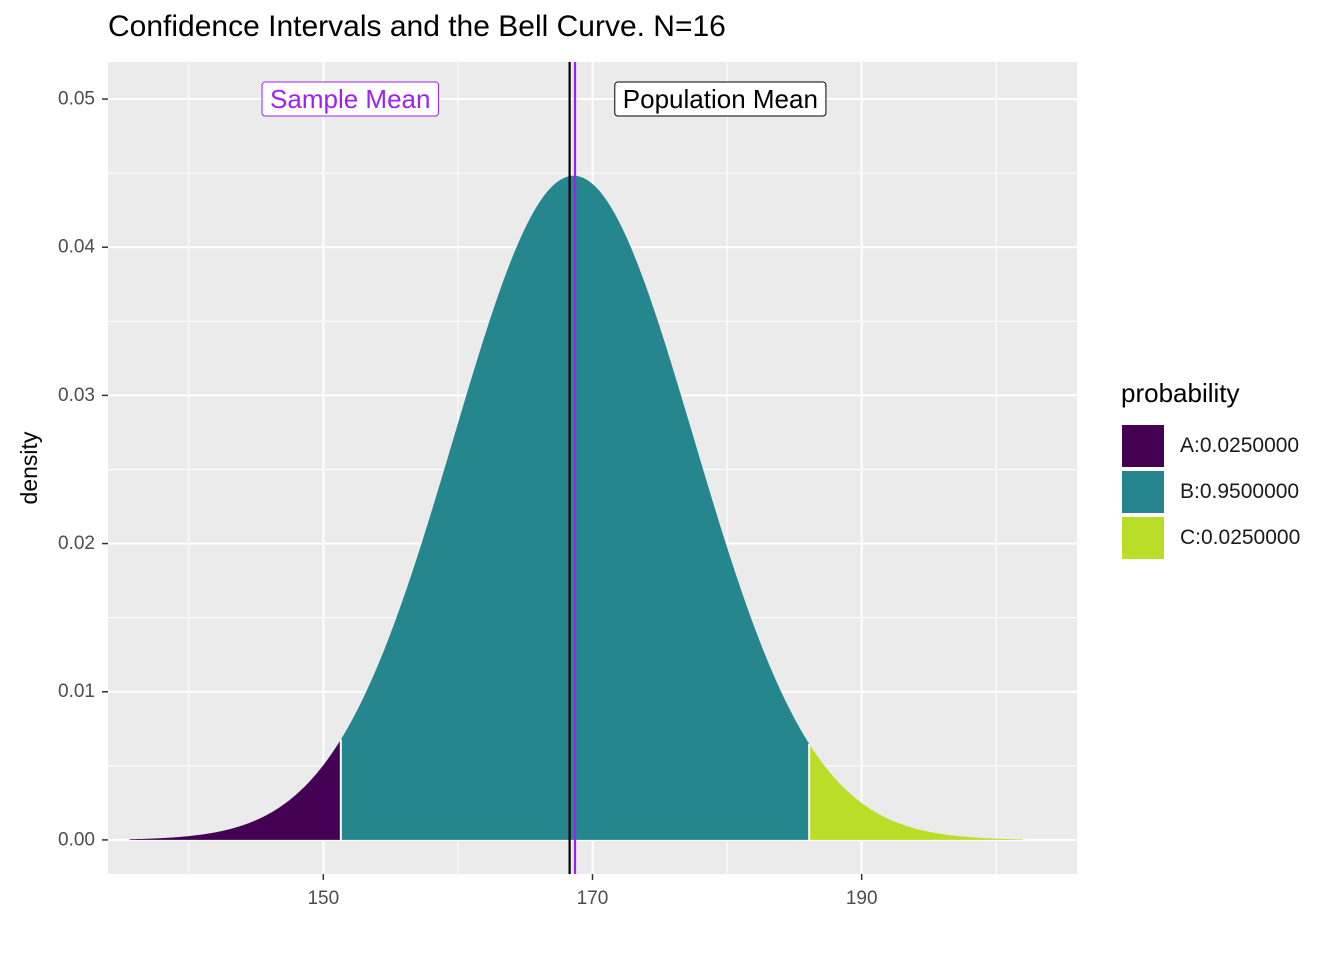 This screenshot has height=960, width=1344. What do you see at coordinates (76, 691) in the screenshot?
I see `y-tick-label: 0.01` at bounding box center [76, 691].